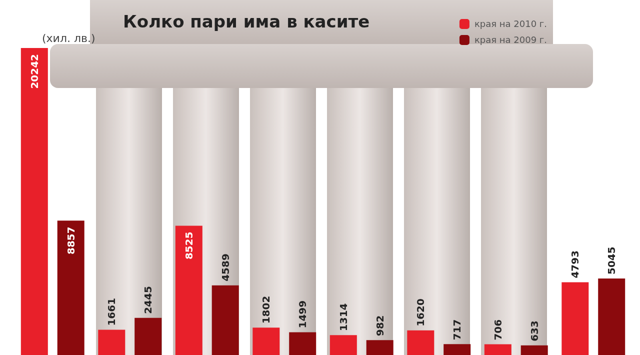 Image resolution: width=640 pixels, height=355 pixels. Describe the element at coordinates (112, 312) in the screenshot. I see `data-label: 1661` at that location.